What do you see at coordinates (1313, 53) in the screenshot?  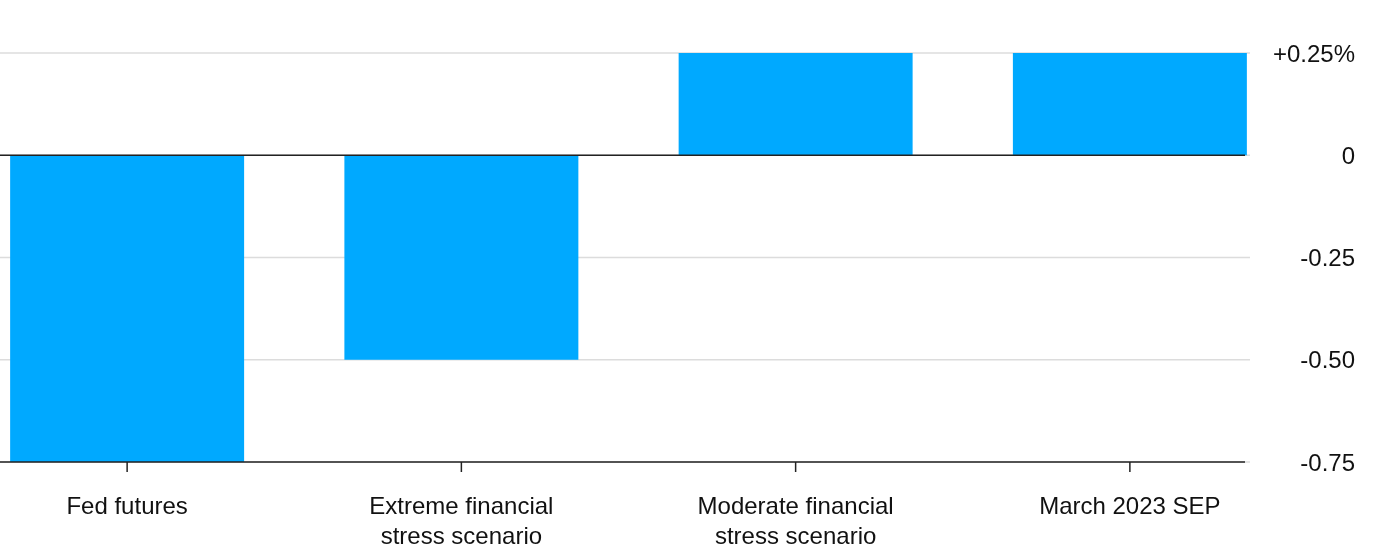 I see `y-tick-label: +0.25%` at bounding box center [1313, 53].